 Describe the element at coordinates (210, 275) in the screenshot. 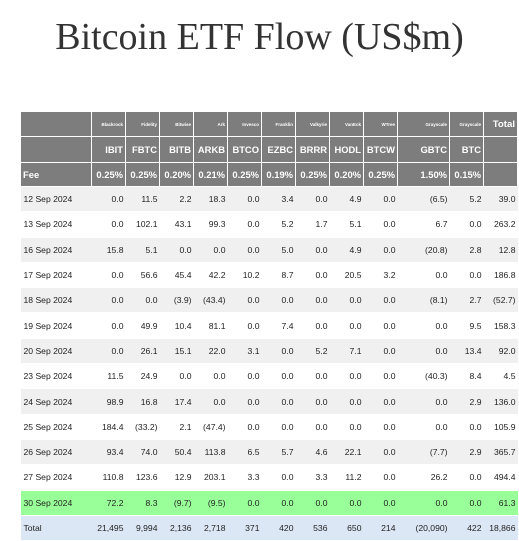

I see `flow-cell: 42.2` at that location.